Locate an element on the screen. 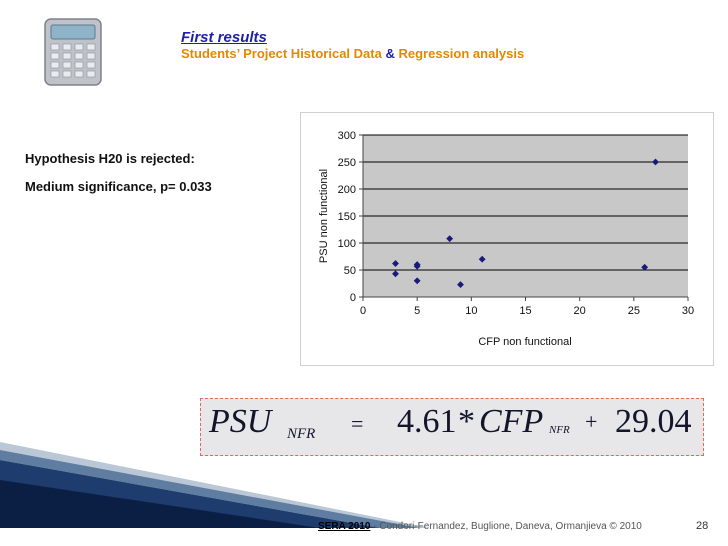 Image resolution: width=728 pixels, height=546 pixels. hypothesis-line-2: Medium significance, p= 0.033 is located at coordinates (118, 186).